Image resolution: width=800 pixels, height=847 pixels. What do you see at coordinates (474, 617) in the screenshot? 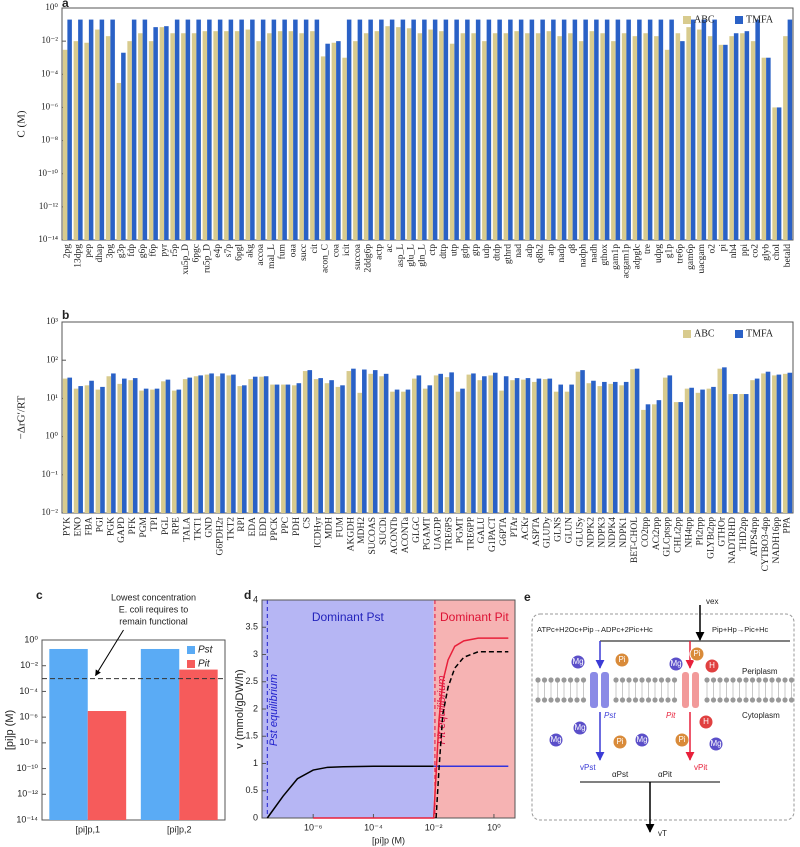
I see `region-label: Dominant Pit` at bounding box center [474, 617].